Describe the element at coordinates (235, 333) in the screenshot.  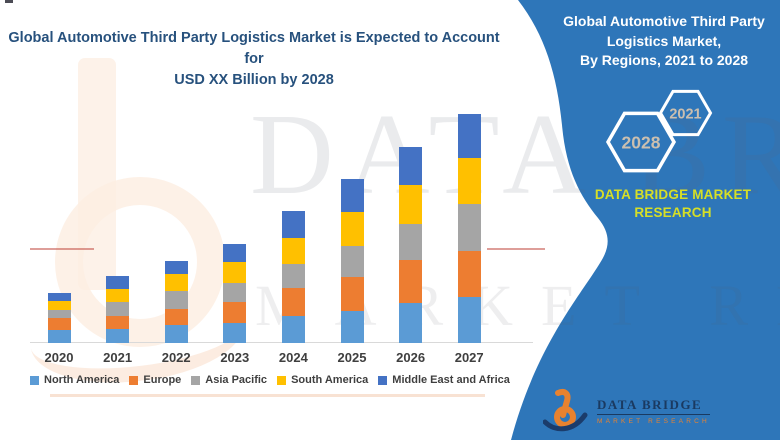
I see `bar-2023-north-america` at that location.